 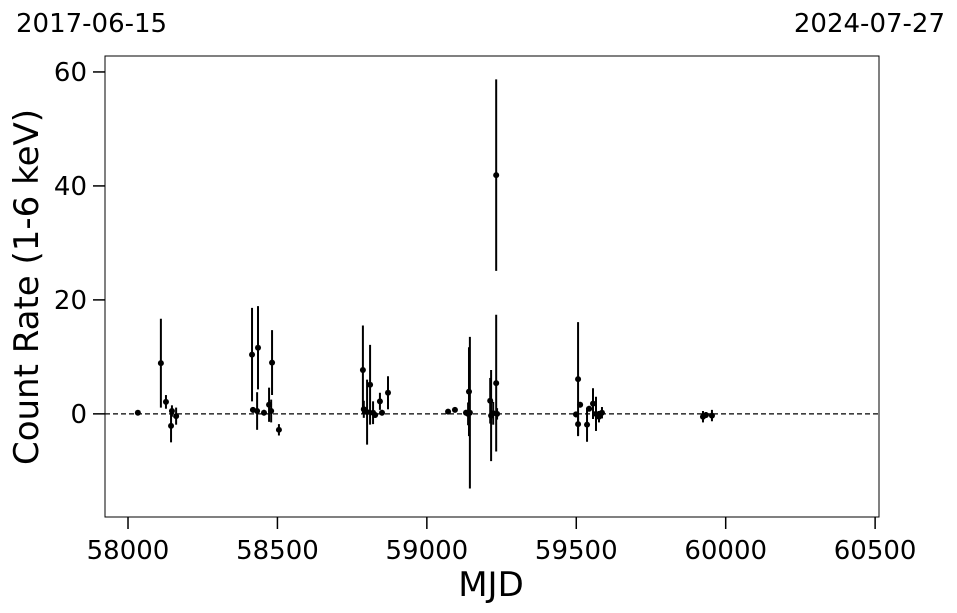 What do you see at coordinates (70, 187) in the screenshot?
I see `y-tick-label: 40` at bounding box center [70, 187].